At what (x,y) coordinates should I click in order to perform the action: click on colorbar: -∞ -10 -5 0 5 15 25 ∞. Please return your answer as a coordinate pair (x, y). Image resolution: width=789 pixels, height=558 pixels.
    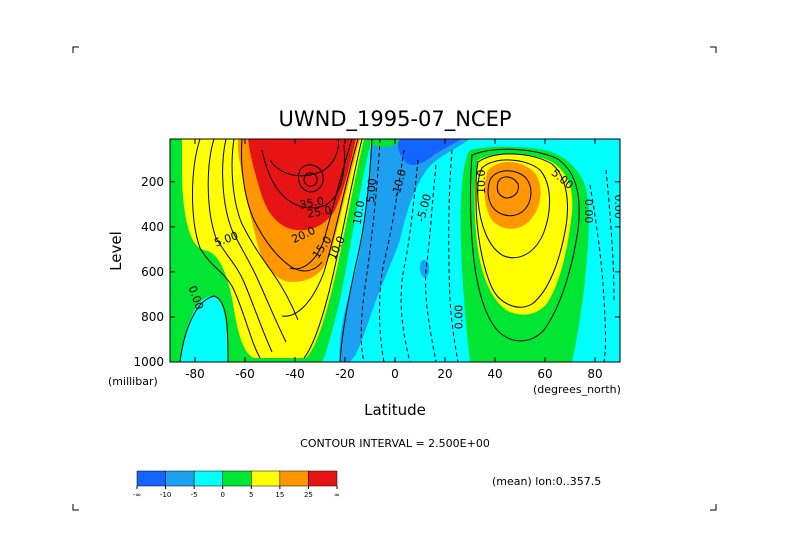
    Looking at the image, I should click on (236, 484).